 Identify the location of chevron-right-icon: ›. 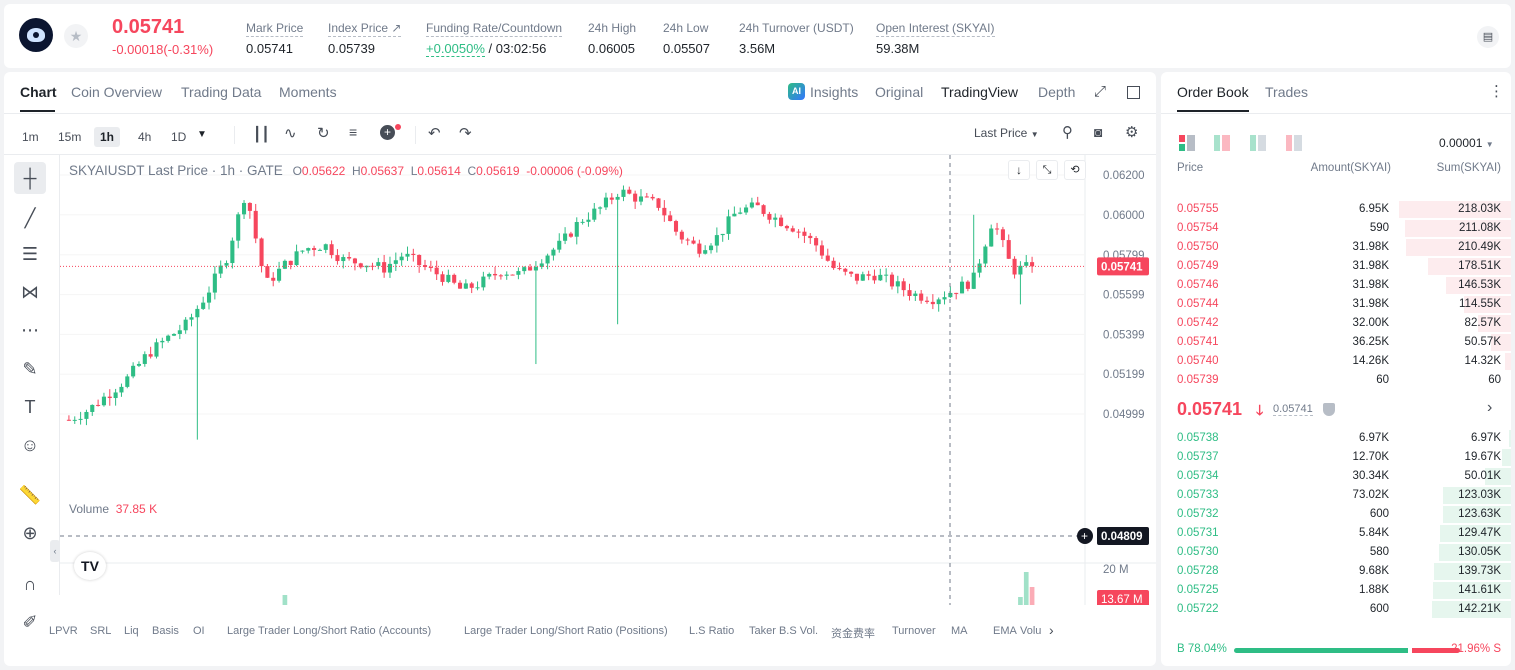
(1490, 407).